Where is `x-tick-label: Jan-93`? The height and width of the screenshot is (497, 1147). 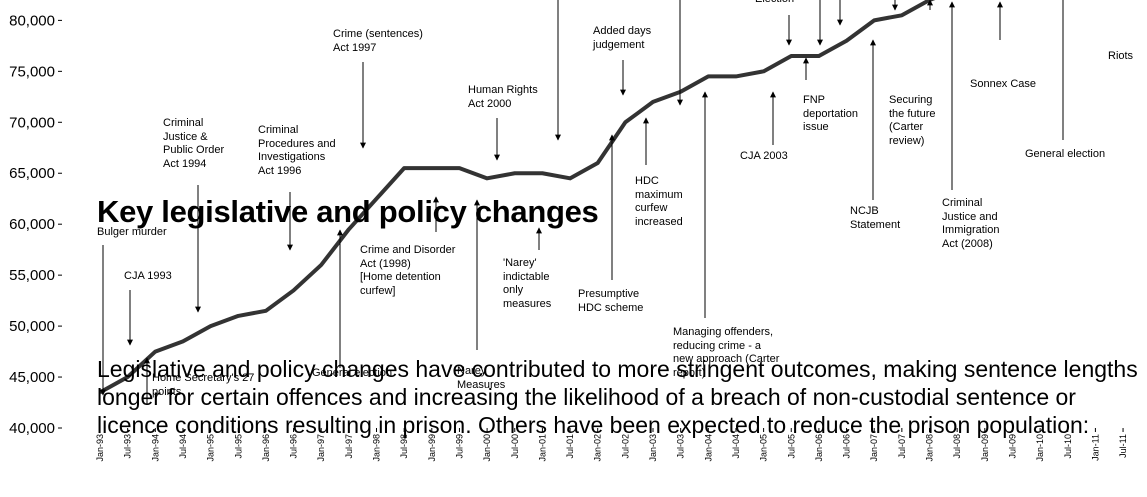 x-tick-label: Jan-93 is located at coordinates (100, 448).